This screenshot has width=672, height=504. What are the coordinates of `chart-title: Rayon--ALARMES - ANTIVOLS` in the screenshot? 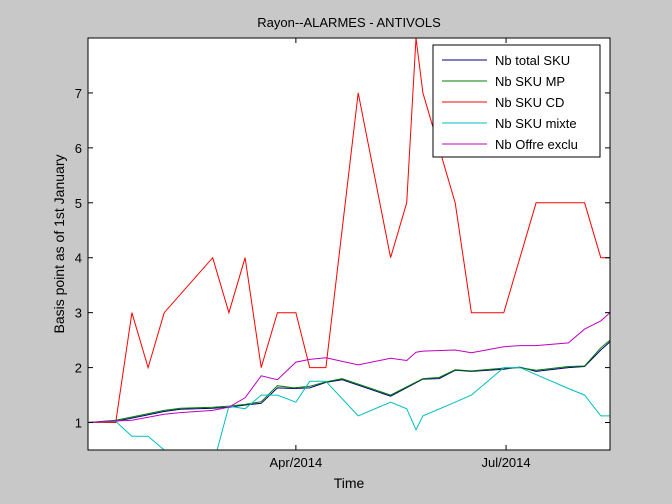 It's located at (349, 22).